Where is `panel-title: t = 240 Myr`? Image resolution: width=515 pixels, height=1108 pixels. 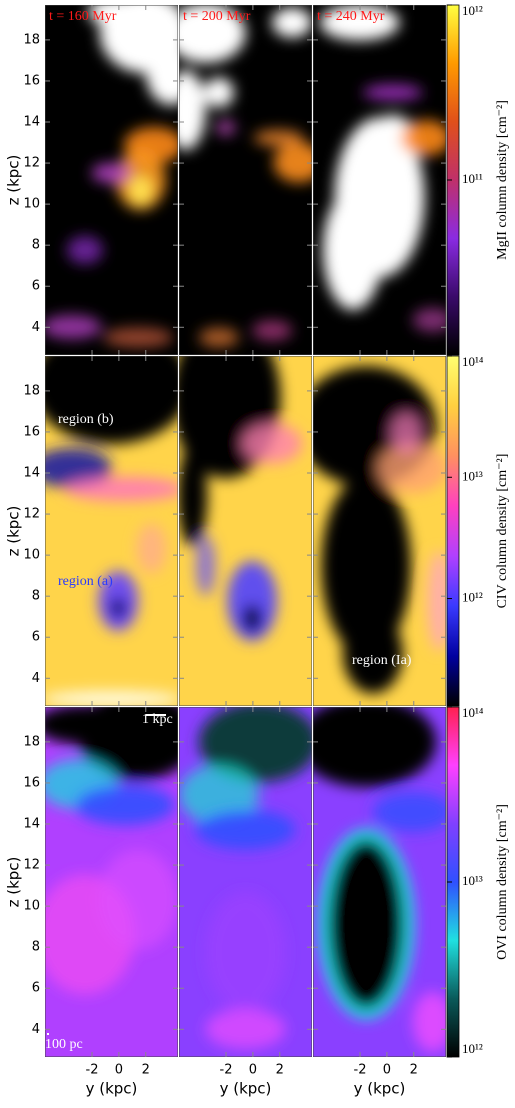
panel-title: t = 240 Myr is located at coordinates (351, 16).